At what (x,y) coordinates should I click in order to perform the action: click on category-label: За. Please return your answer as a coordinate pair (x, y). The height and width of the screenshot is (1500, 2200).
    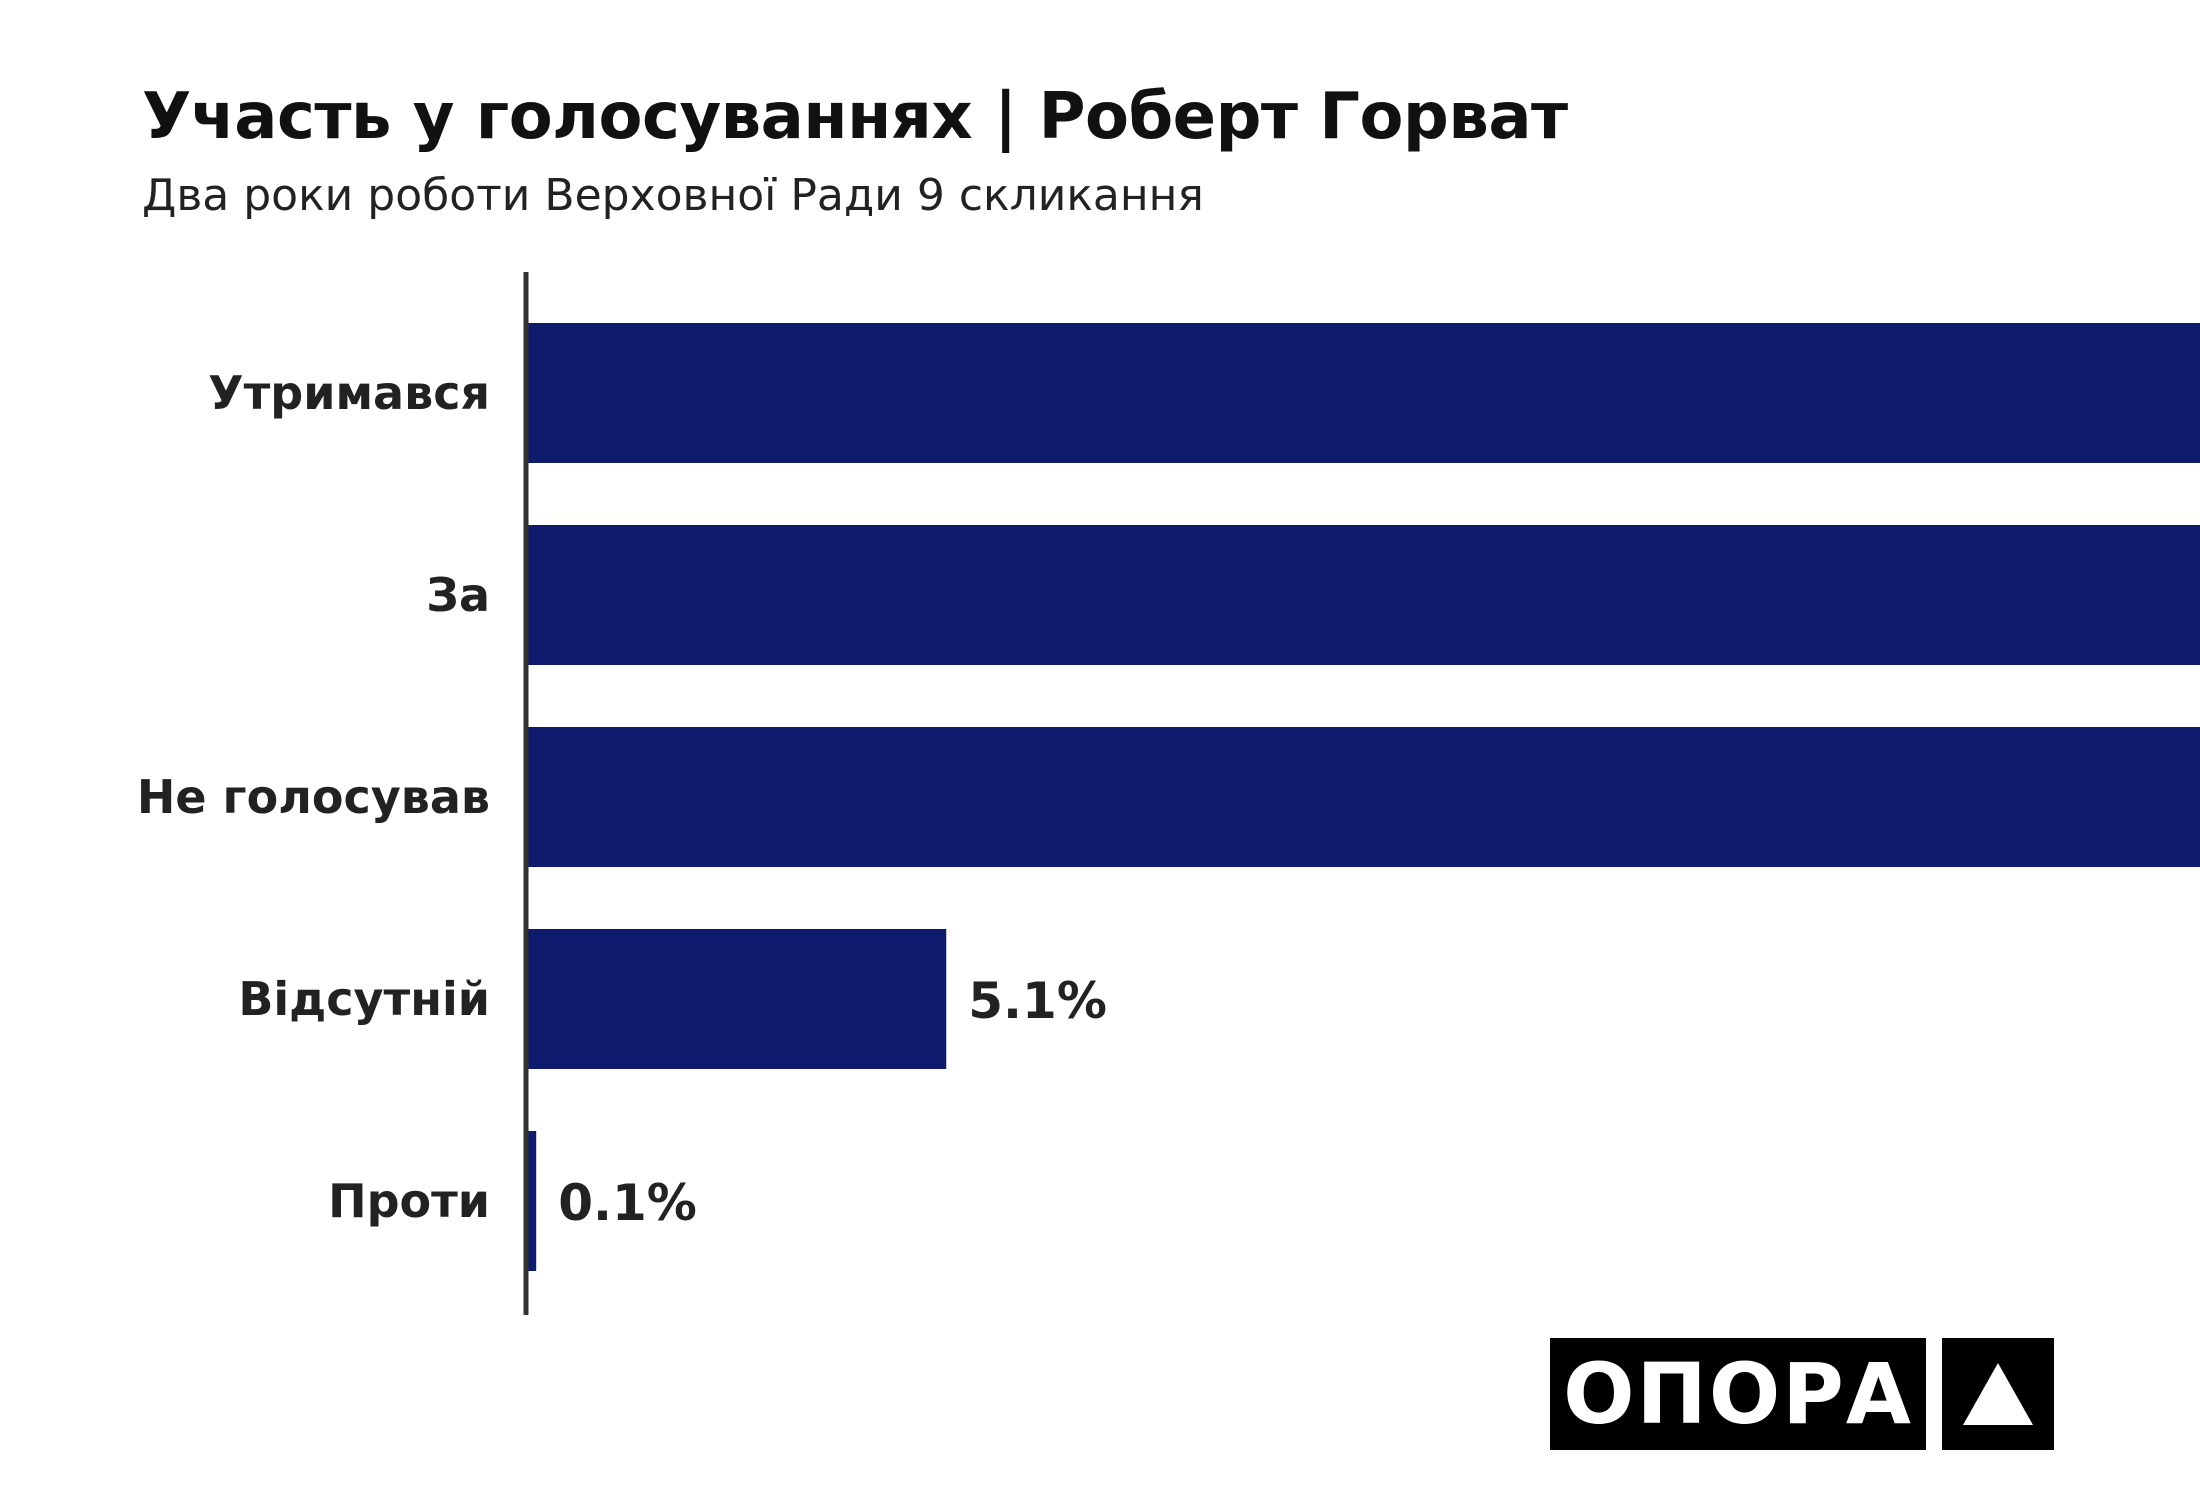
    Looking at the image, I should click on (458, 595).